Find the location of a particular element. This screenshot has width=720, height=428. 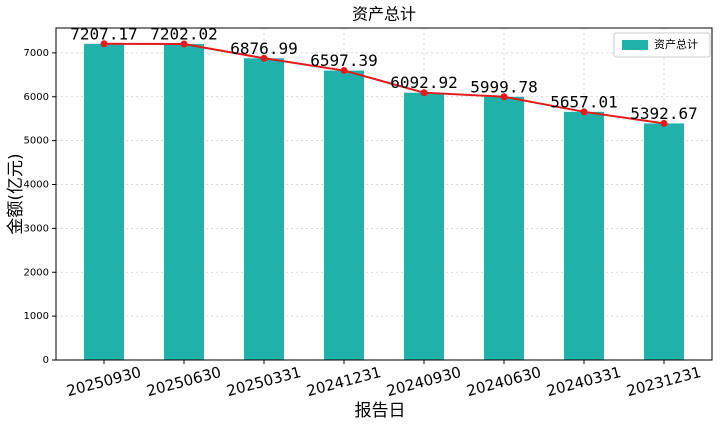

y-tick-label: 0 is located at coordinates (46, 360).